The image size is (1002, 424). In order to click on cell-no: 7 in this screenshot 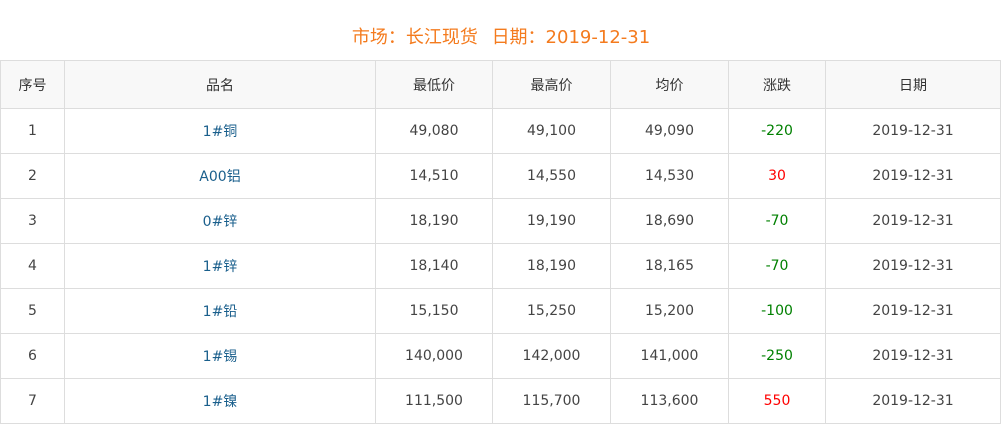, I will do `click(32, 401)`.